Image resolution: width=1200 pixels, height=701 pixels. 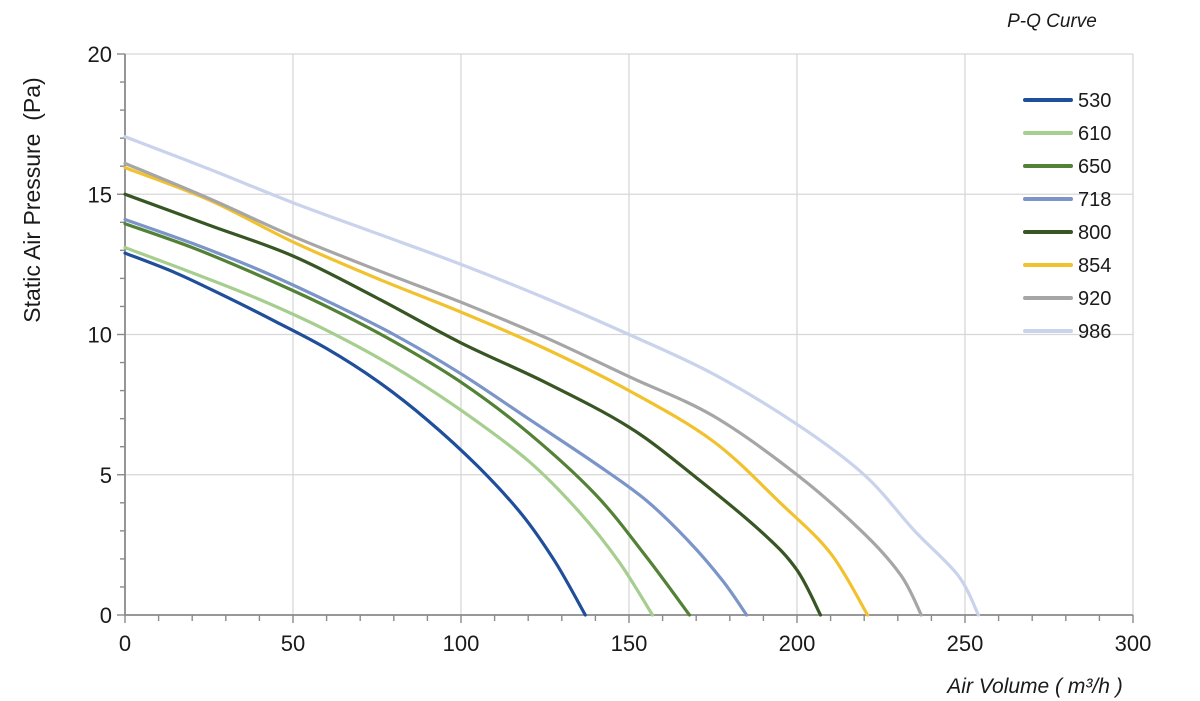 What do you see at coordinates (106, 615) in the screenshot?
I see `y-tick-label-0: 0` at bounding box center [106, 615].